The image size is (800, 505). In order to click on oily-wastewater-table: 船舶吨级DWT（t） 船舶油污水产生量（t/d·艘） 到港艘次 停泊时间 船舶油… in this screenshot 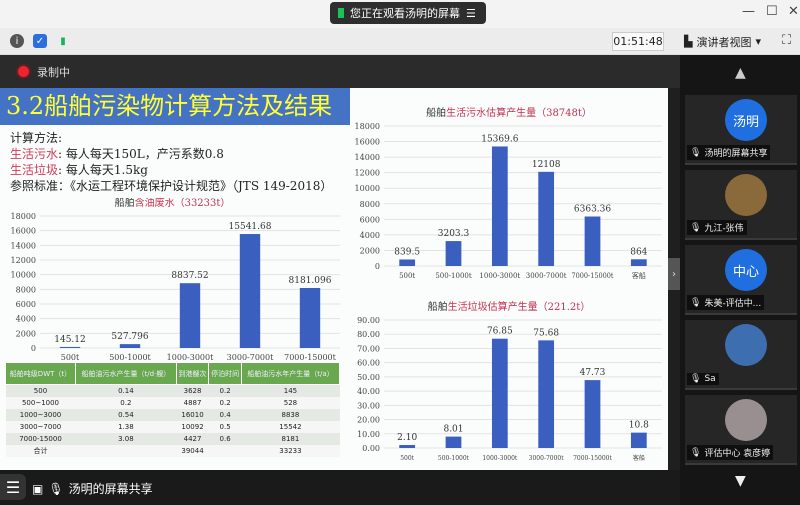, I will do `click(173, 409)`.